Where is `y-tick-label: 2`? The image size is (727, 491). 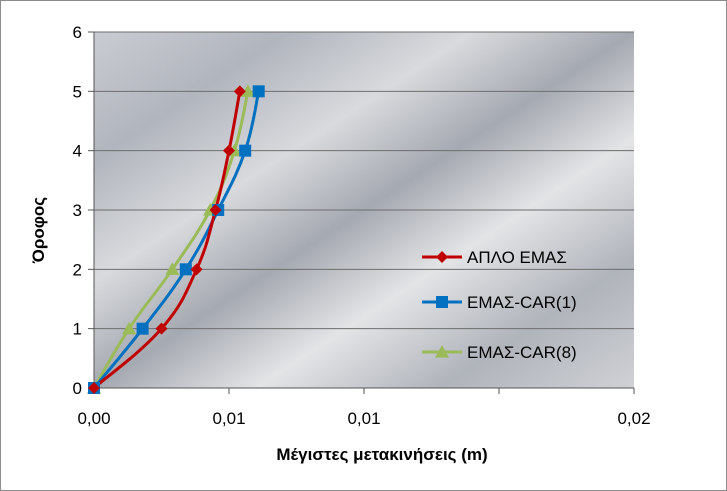
y-tick-label: 2 is located at coordinates (77, 269).